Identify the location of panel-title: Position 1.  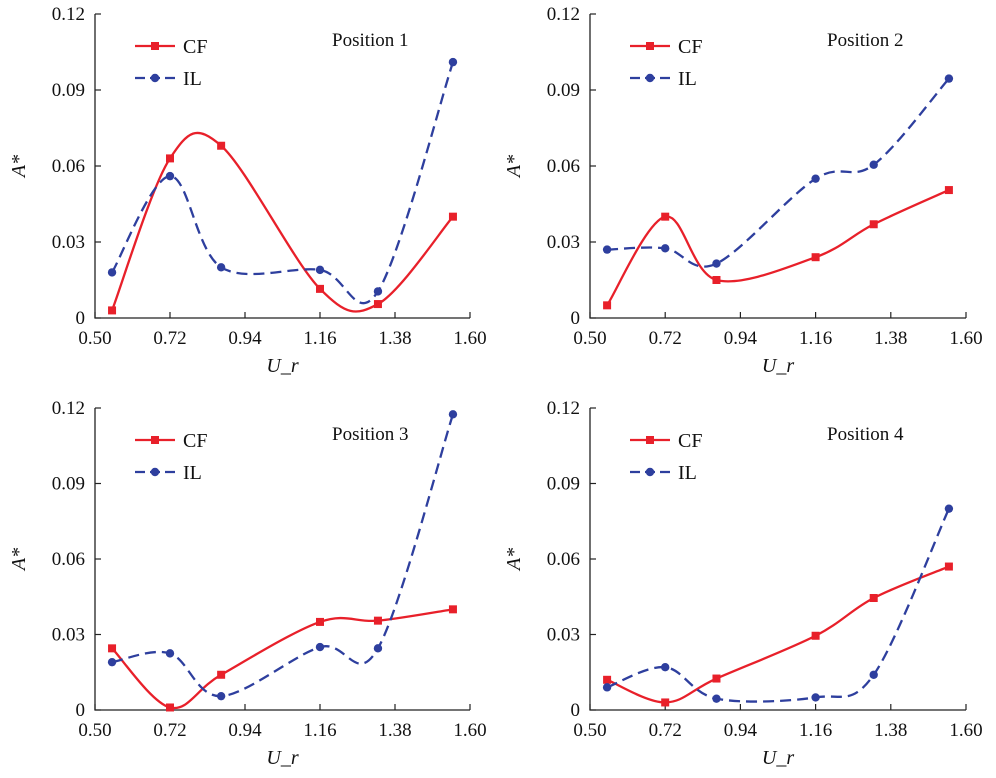
(370, 40).